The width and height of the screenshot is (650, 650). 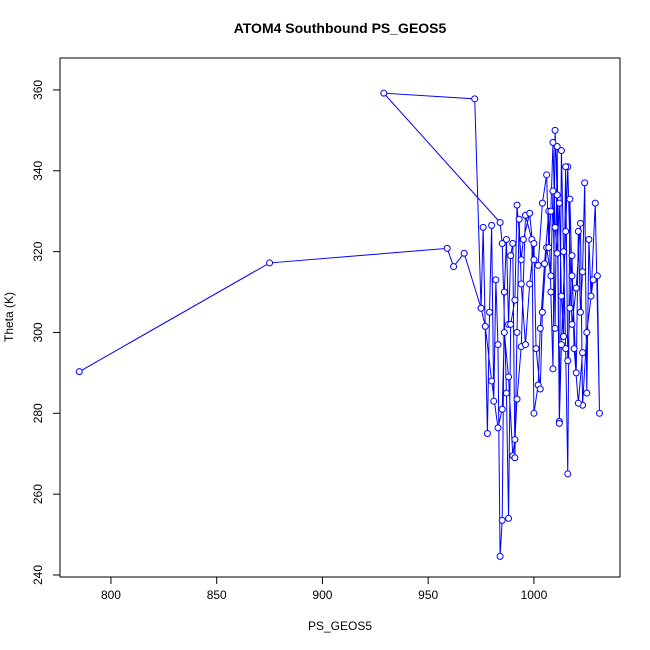 I want to click on chart-title: ATOM4 Southbound PS_GEOS5, so click(x=340, y=28).